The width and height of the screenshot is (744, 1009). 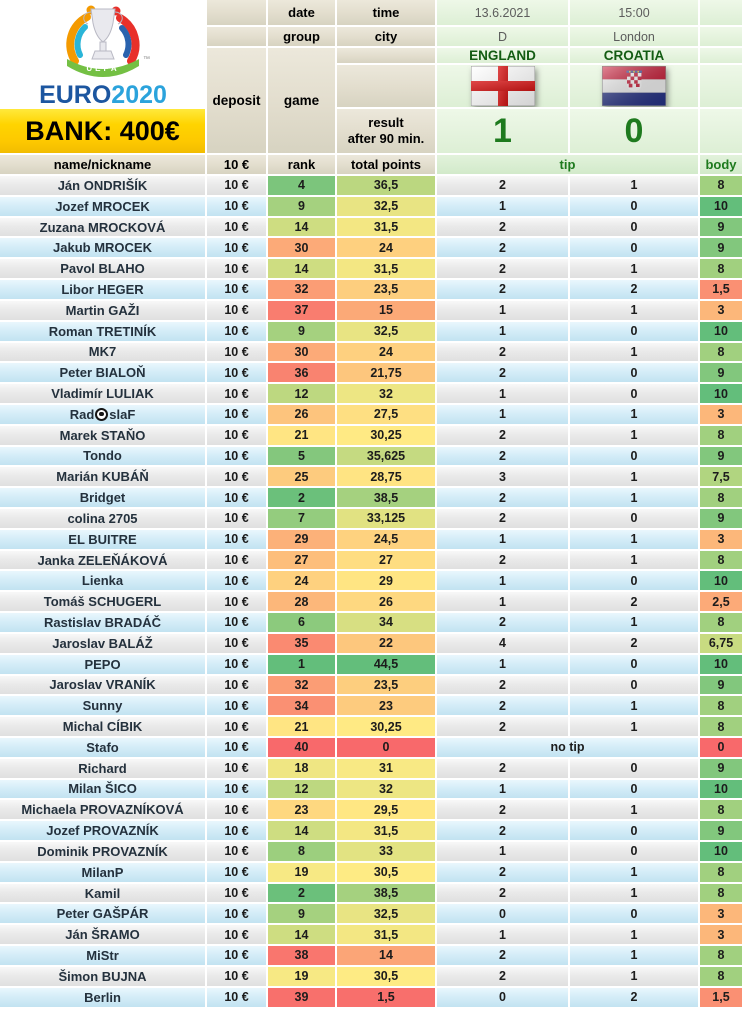 I want to click on home-score: 1, so click(x=503, y=132).